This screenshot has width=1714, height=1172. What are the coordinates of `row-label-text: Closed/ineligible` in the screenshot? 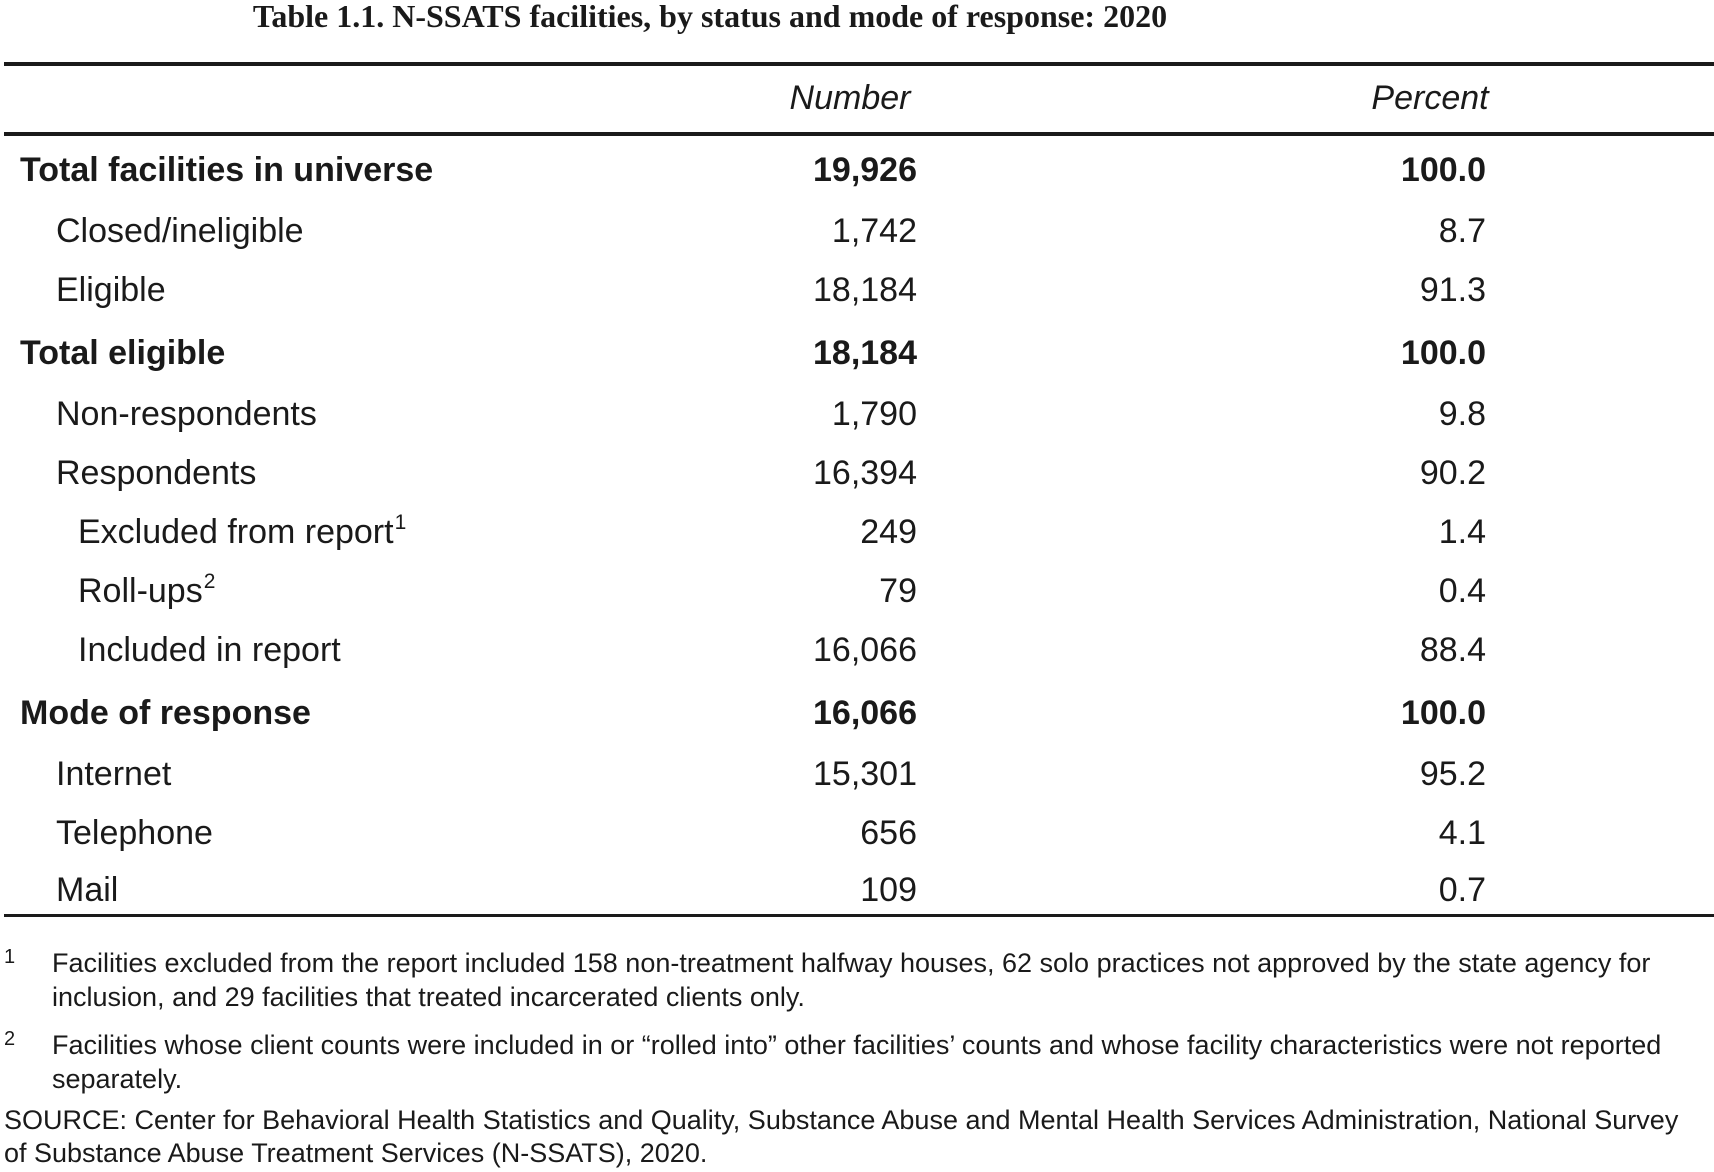 It's located at (180, 231).